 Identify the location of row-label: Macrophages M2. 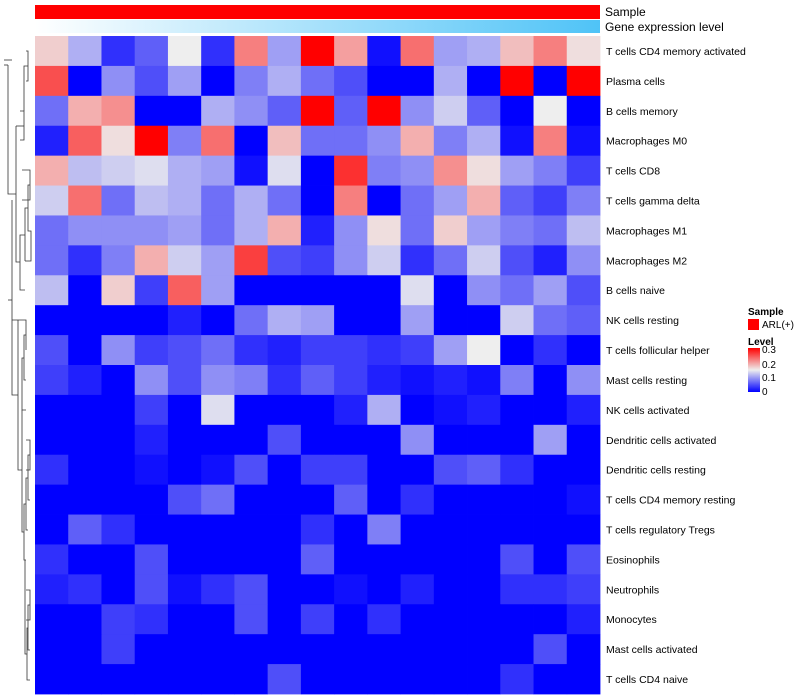
(646, 261).